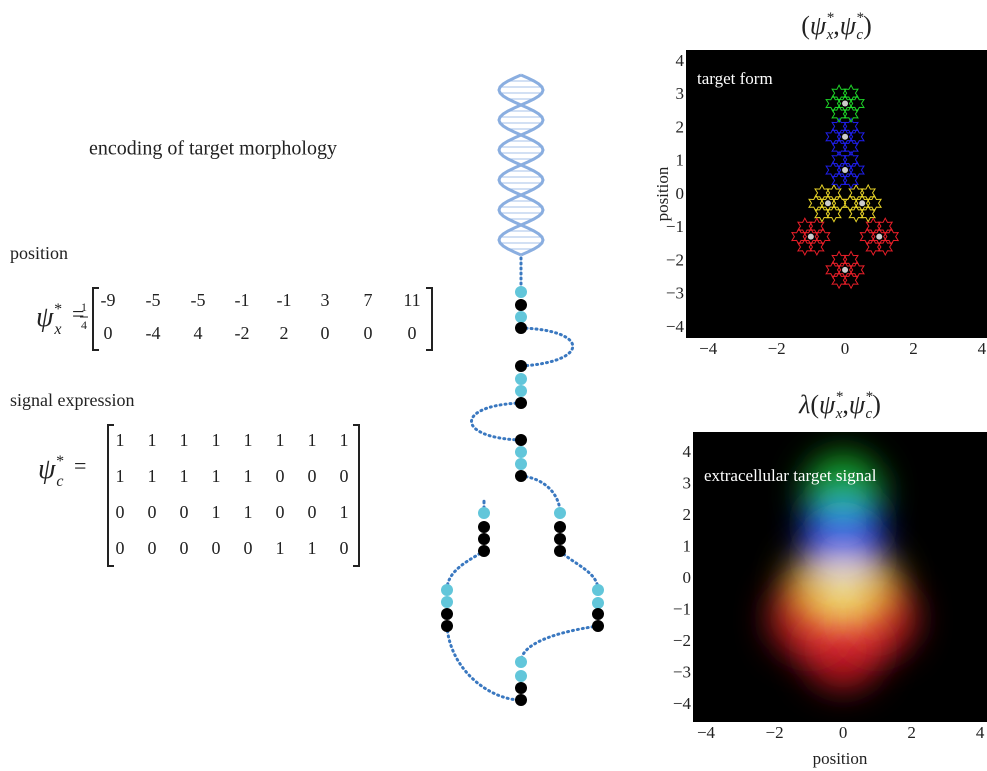  What do you see at coordinates (687, 577) in the screenshot?
I see `y-tick-label: 0` at bounding box center [687, 577].